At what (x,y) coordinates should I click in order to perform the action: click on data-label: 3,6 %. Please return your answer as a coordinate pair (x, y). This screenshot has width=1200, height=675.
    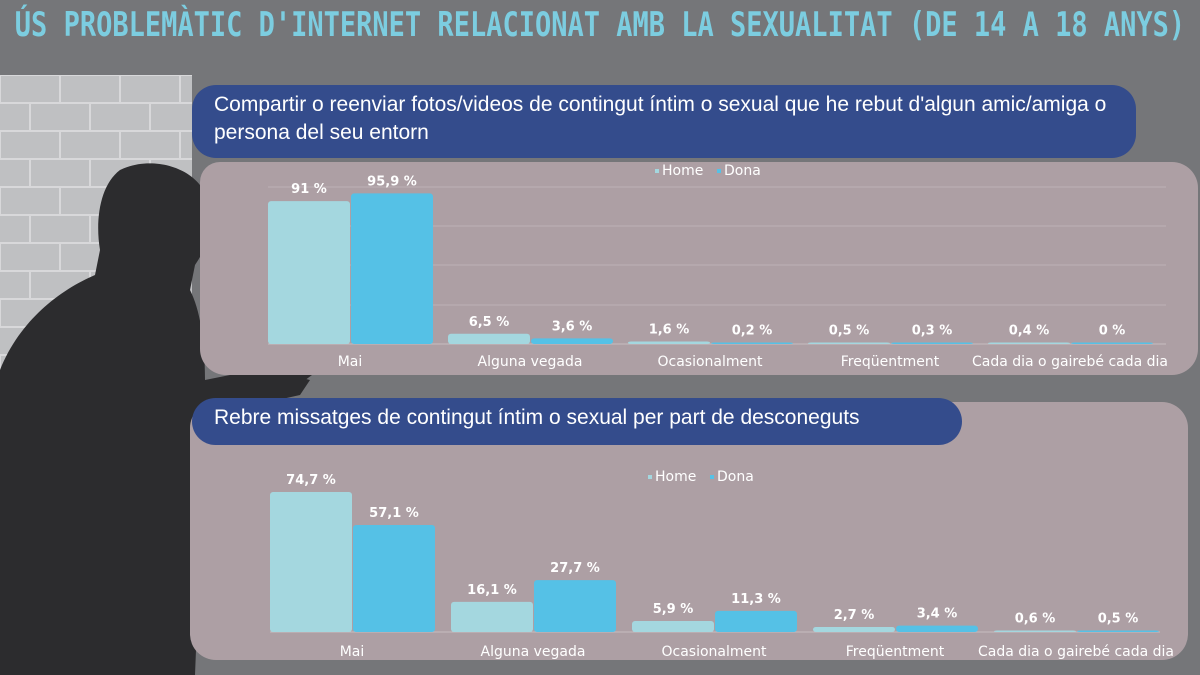
    Looking at the image, I should click on (572, 326).